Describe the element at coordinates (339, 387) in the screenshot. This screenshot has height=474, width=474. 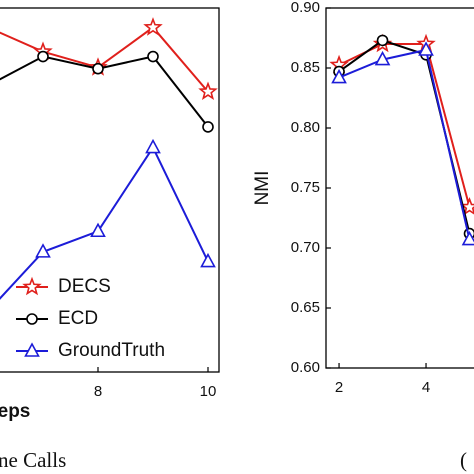
I see `x-tick-label: 2` at that location.